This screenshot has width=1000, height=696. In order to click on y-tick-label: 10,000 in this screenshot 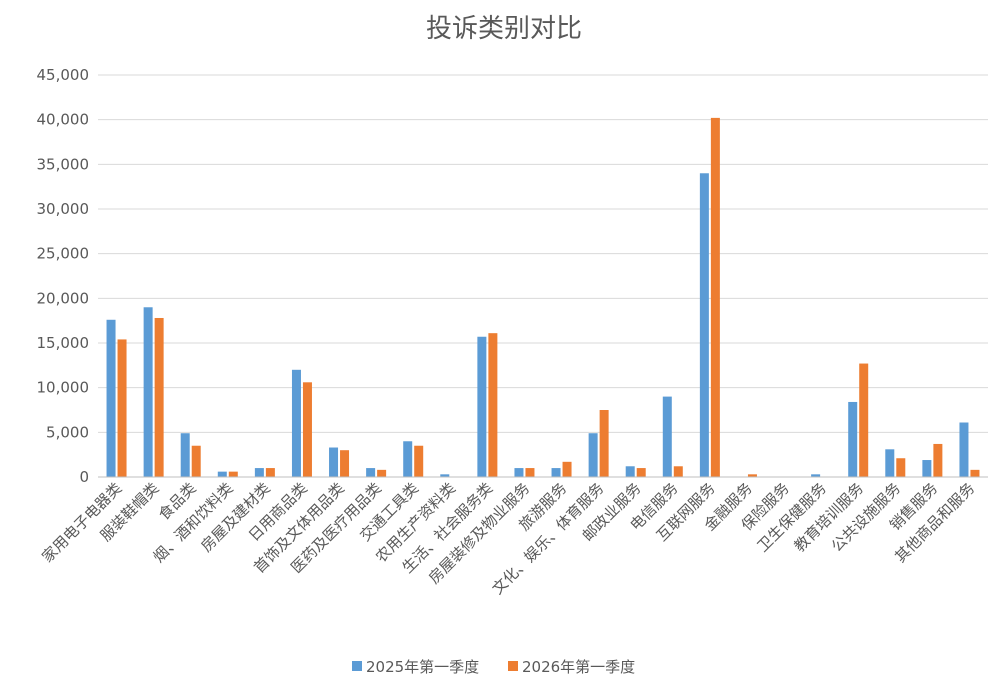, I will do `click(63, 388)`.